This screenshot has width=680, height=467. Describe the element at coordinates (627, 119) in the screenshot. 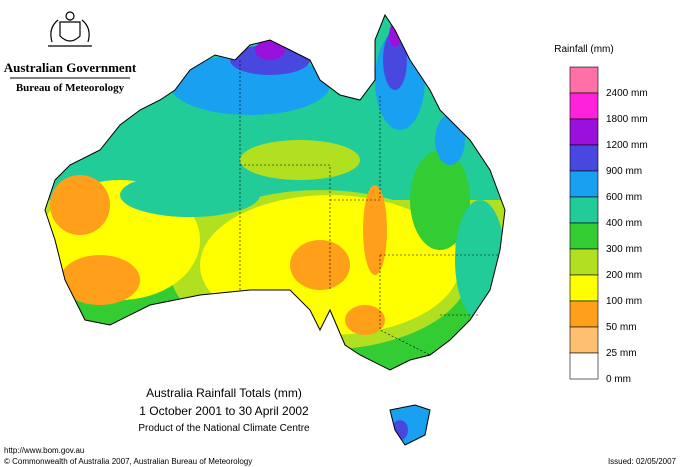

I see `legend-label: 1800 mm` at that location.